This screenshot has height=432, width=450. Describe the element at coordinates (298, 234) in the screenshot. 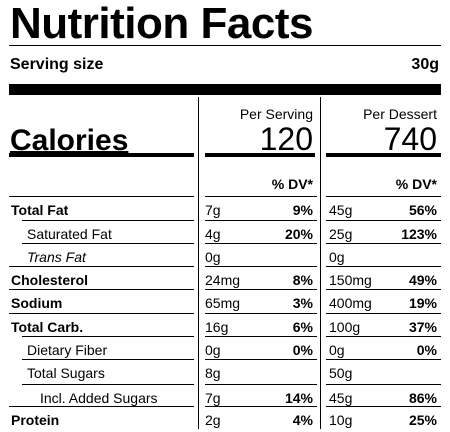

I see `dv-per-serving: 20%` at that location.